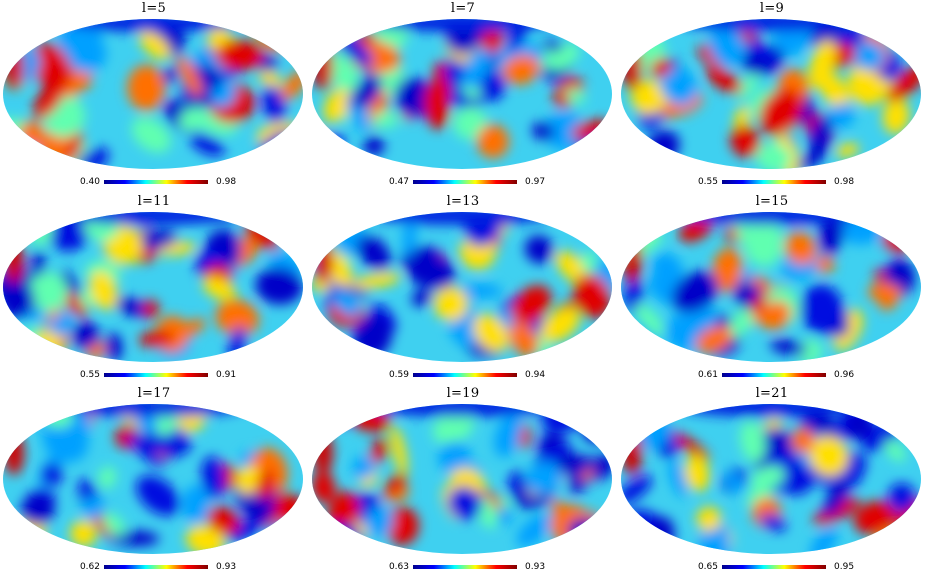 This screenshot has height=577, width=926. I want to click on map-panel: l=21 0.65 0.95, so click(772, 481).